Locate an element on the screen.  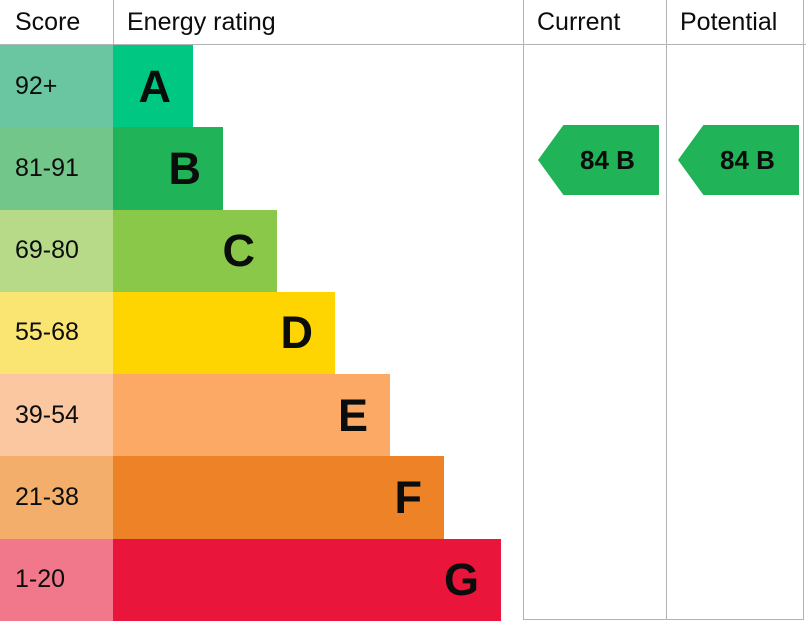
score-range: 55-68 is located at coordinates (56, 333).